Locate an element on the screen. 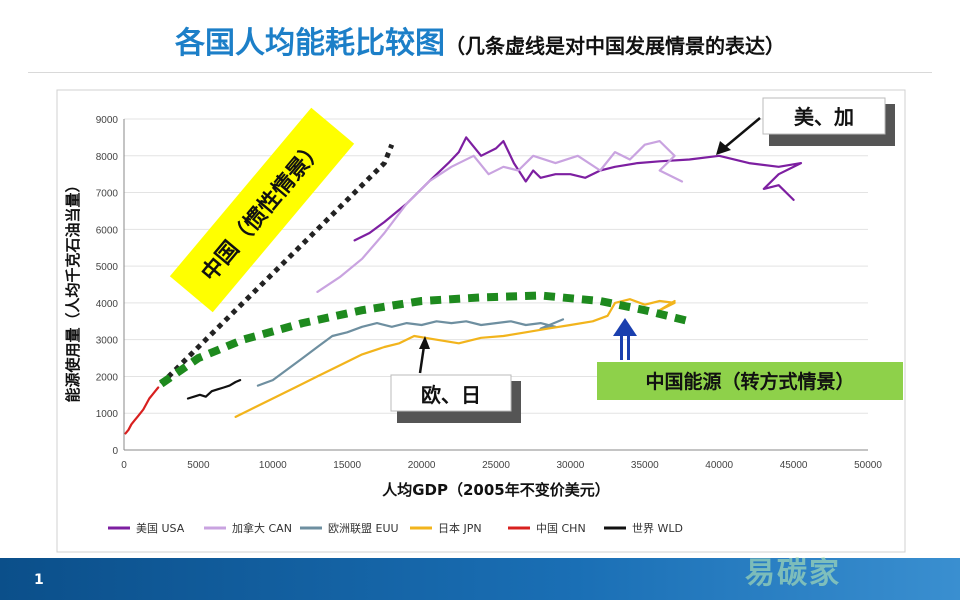 This screenshot has width=960, height=600. y-tick-4000: 4000 is located at coordinates (107, 304).